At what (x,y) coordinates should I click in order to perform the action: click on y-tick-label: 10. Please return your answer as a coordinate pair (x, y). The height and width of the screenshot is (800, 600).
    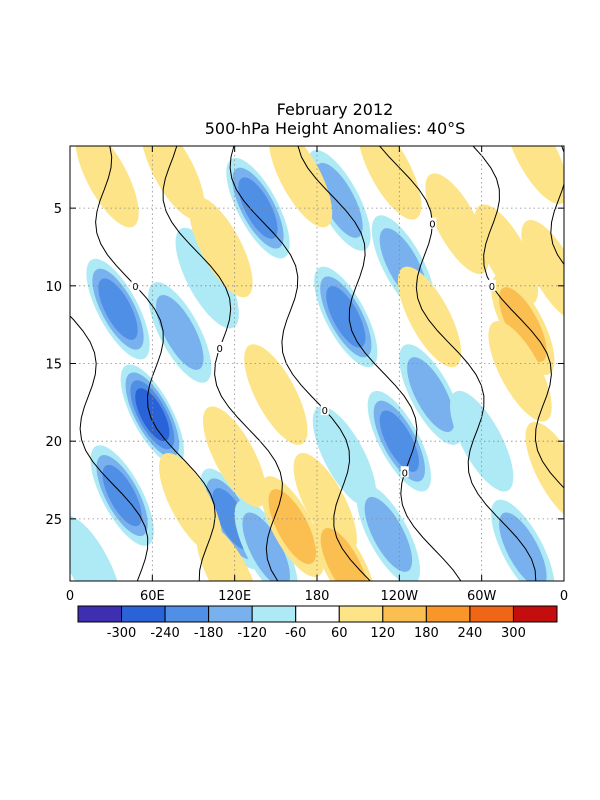
    Looking at the image, I should click on (53, 287).